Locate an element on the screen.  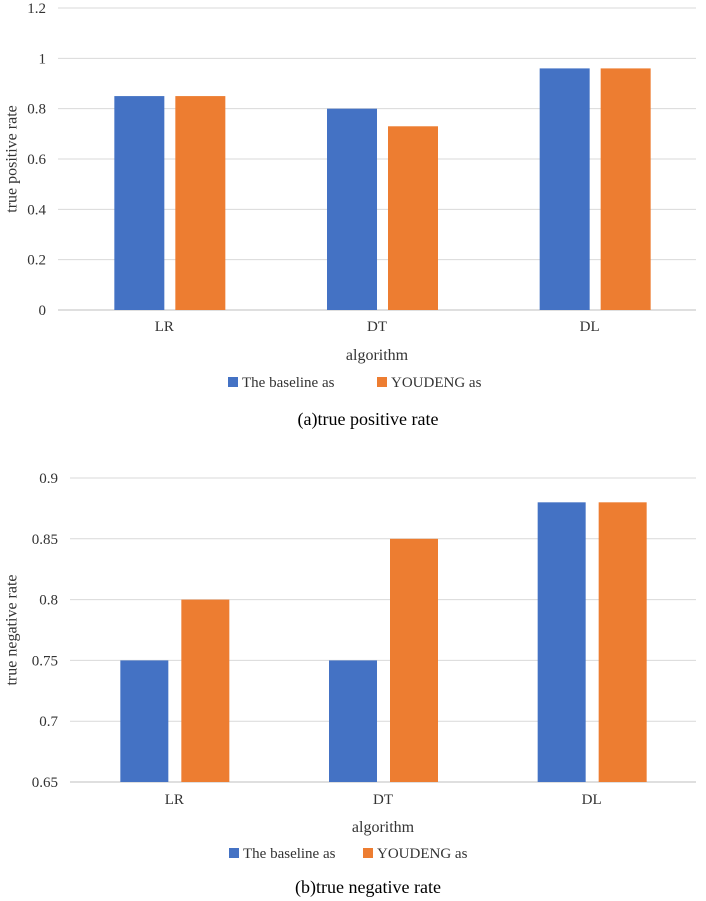
figure-caption: (b)true negative rate is located at coordinates (368, 887).